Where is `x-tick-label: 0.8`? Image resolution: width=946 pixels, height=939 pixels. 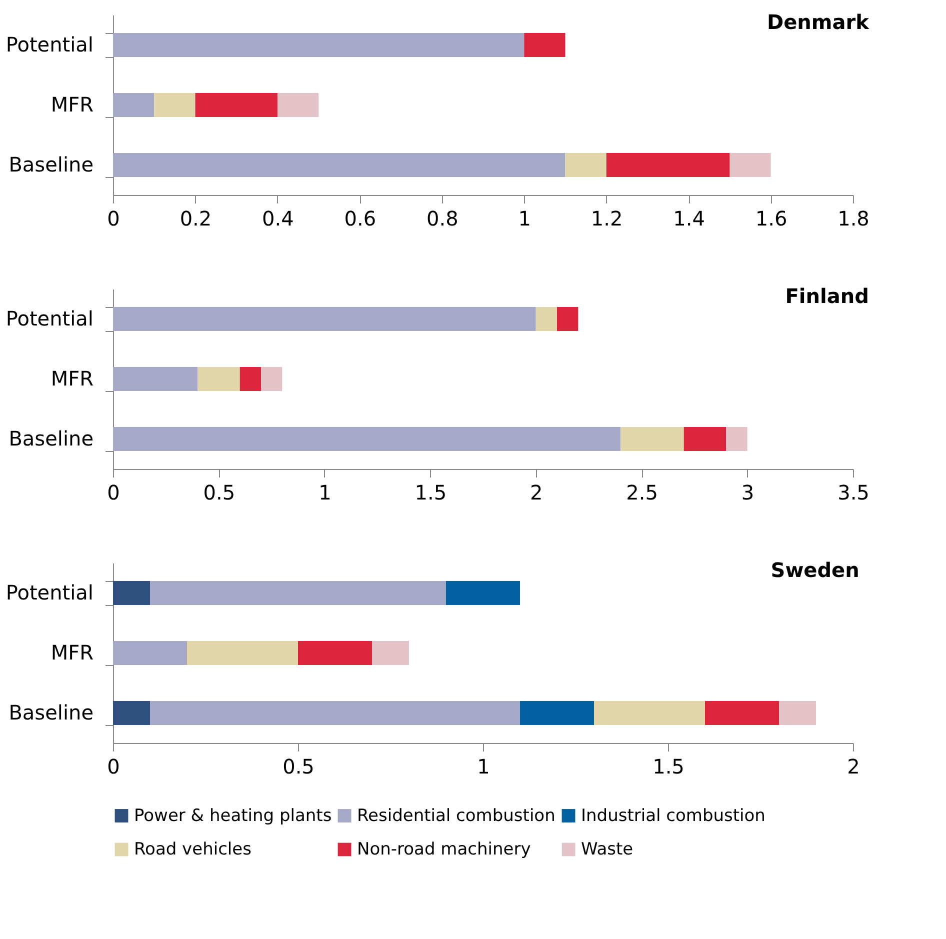 x-tick-label: 0.8 is located at coordinates (442, 218).